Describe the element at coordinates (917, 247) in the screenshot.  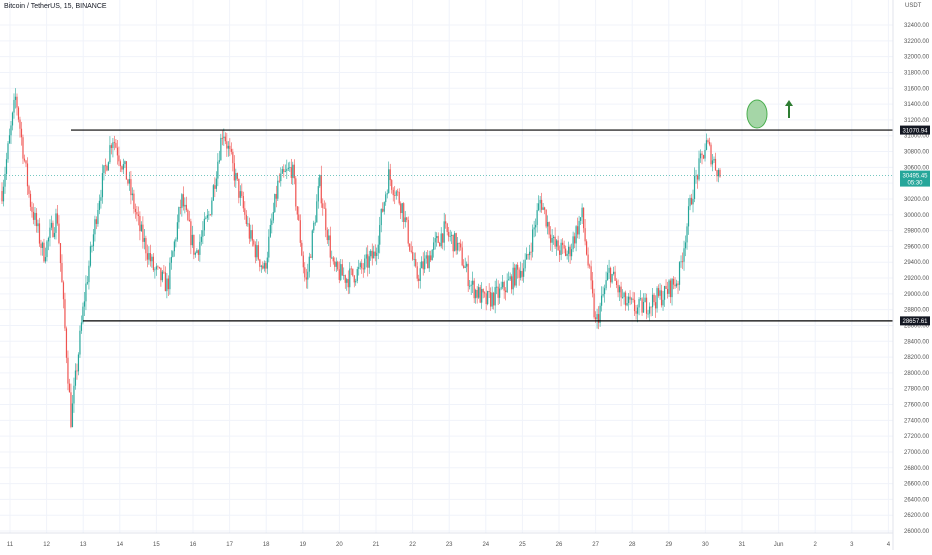
I see `price-tick-label: 29600.00` at that location.